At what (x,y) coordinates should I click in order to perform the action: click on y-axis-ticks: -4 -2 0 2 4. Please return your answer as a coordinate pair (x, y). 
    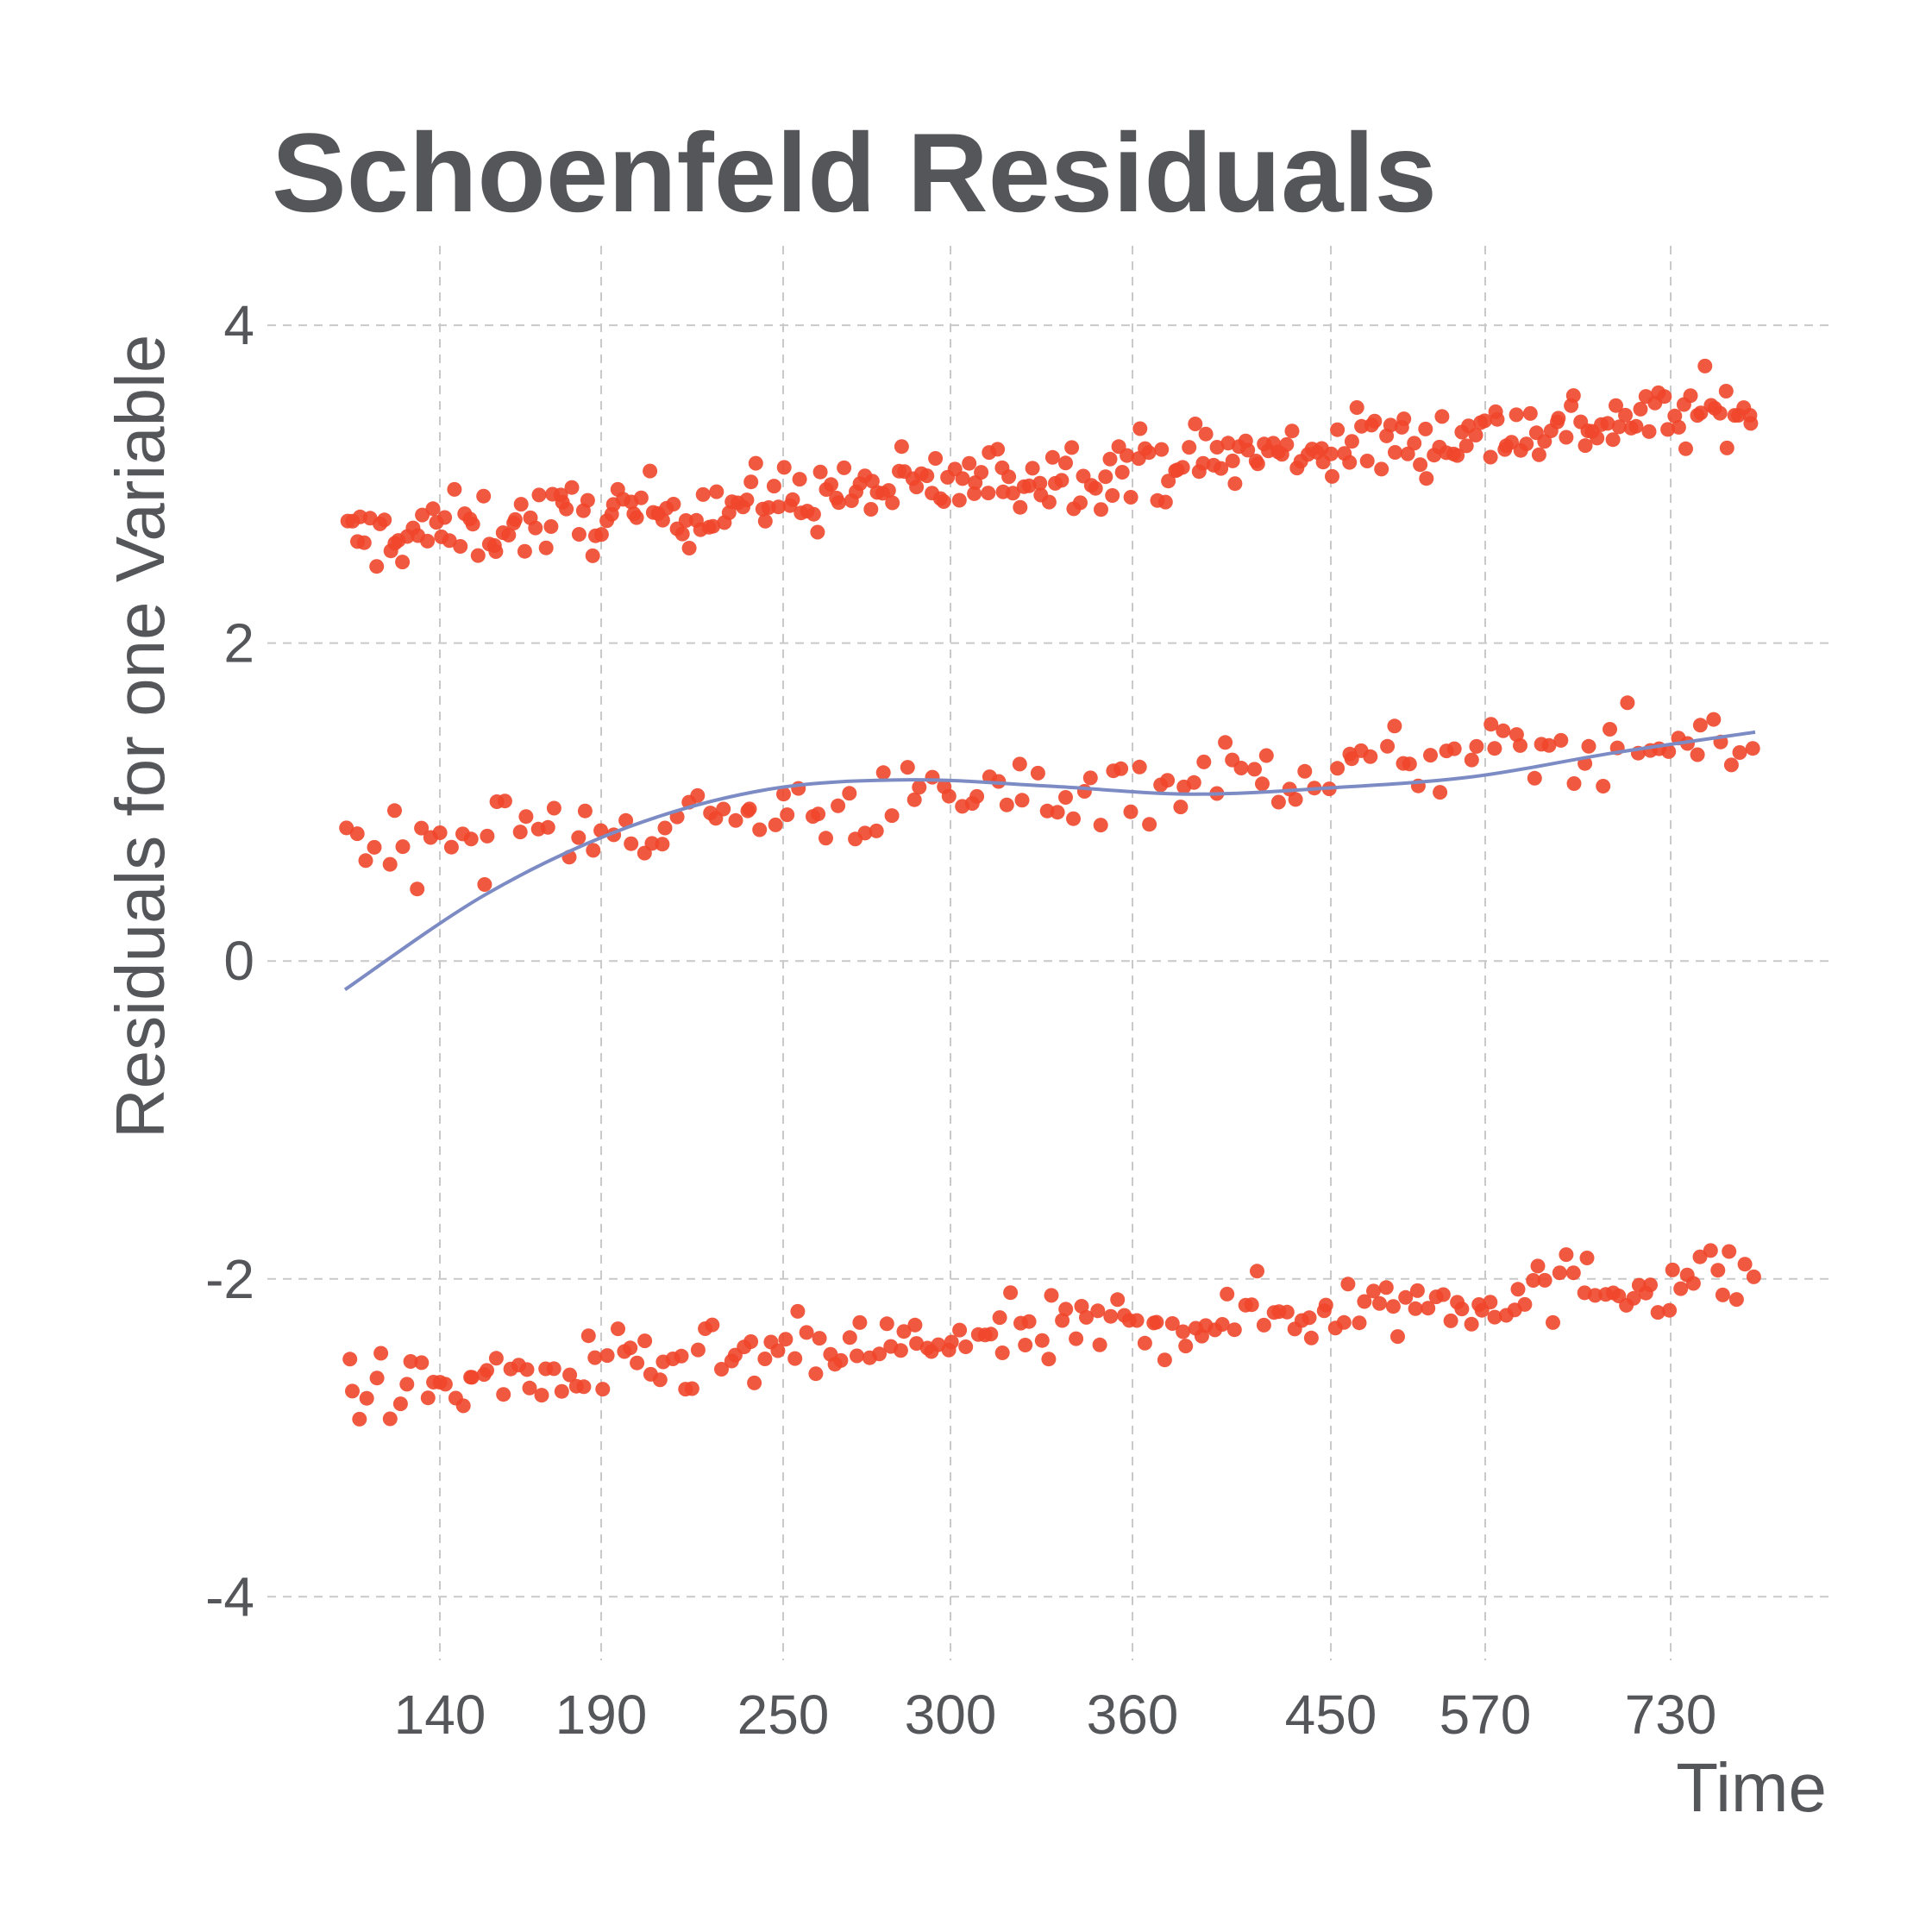
    Looking at the image, I should click on (229, 961).